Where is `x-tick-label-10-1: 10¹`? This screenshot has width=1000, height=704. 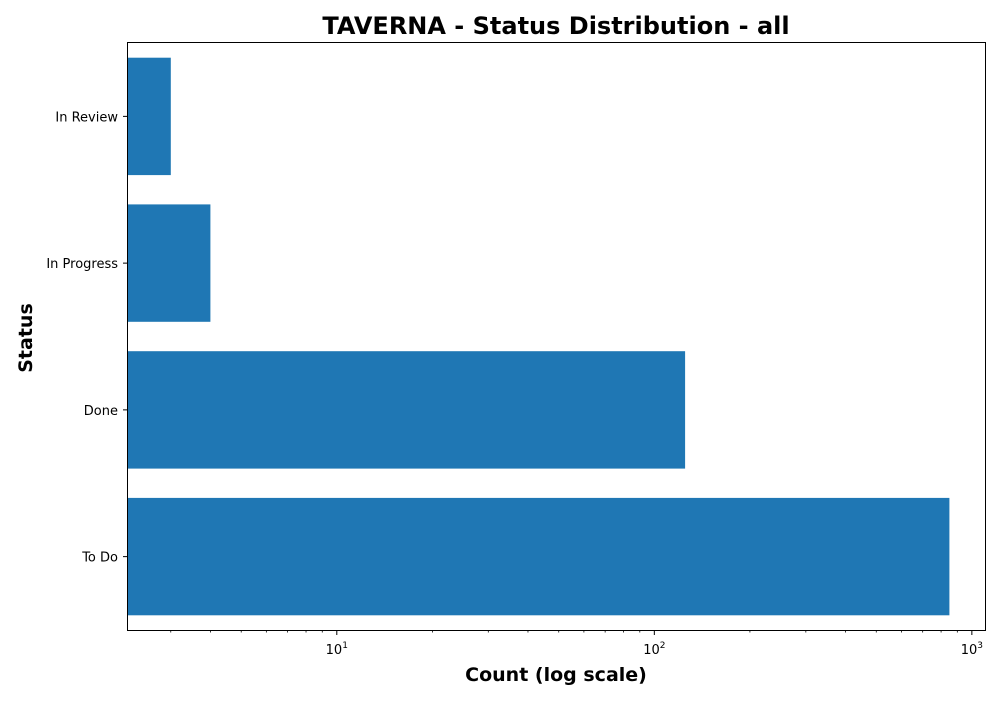 x-tick-label-10-1: 10¹ is located at coordinates (337, 649).